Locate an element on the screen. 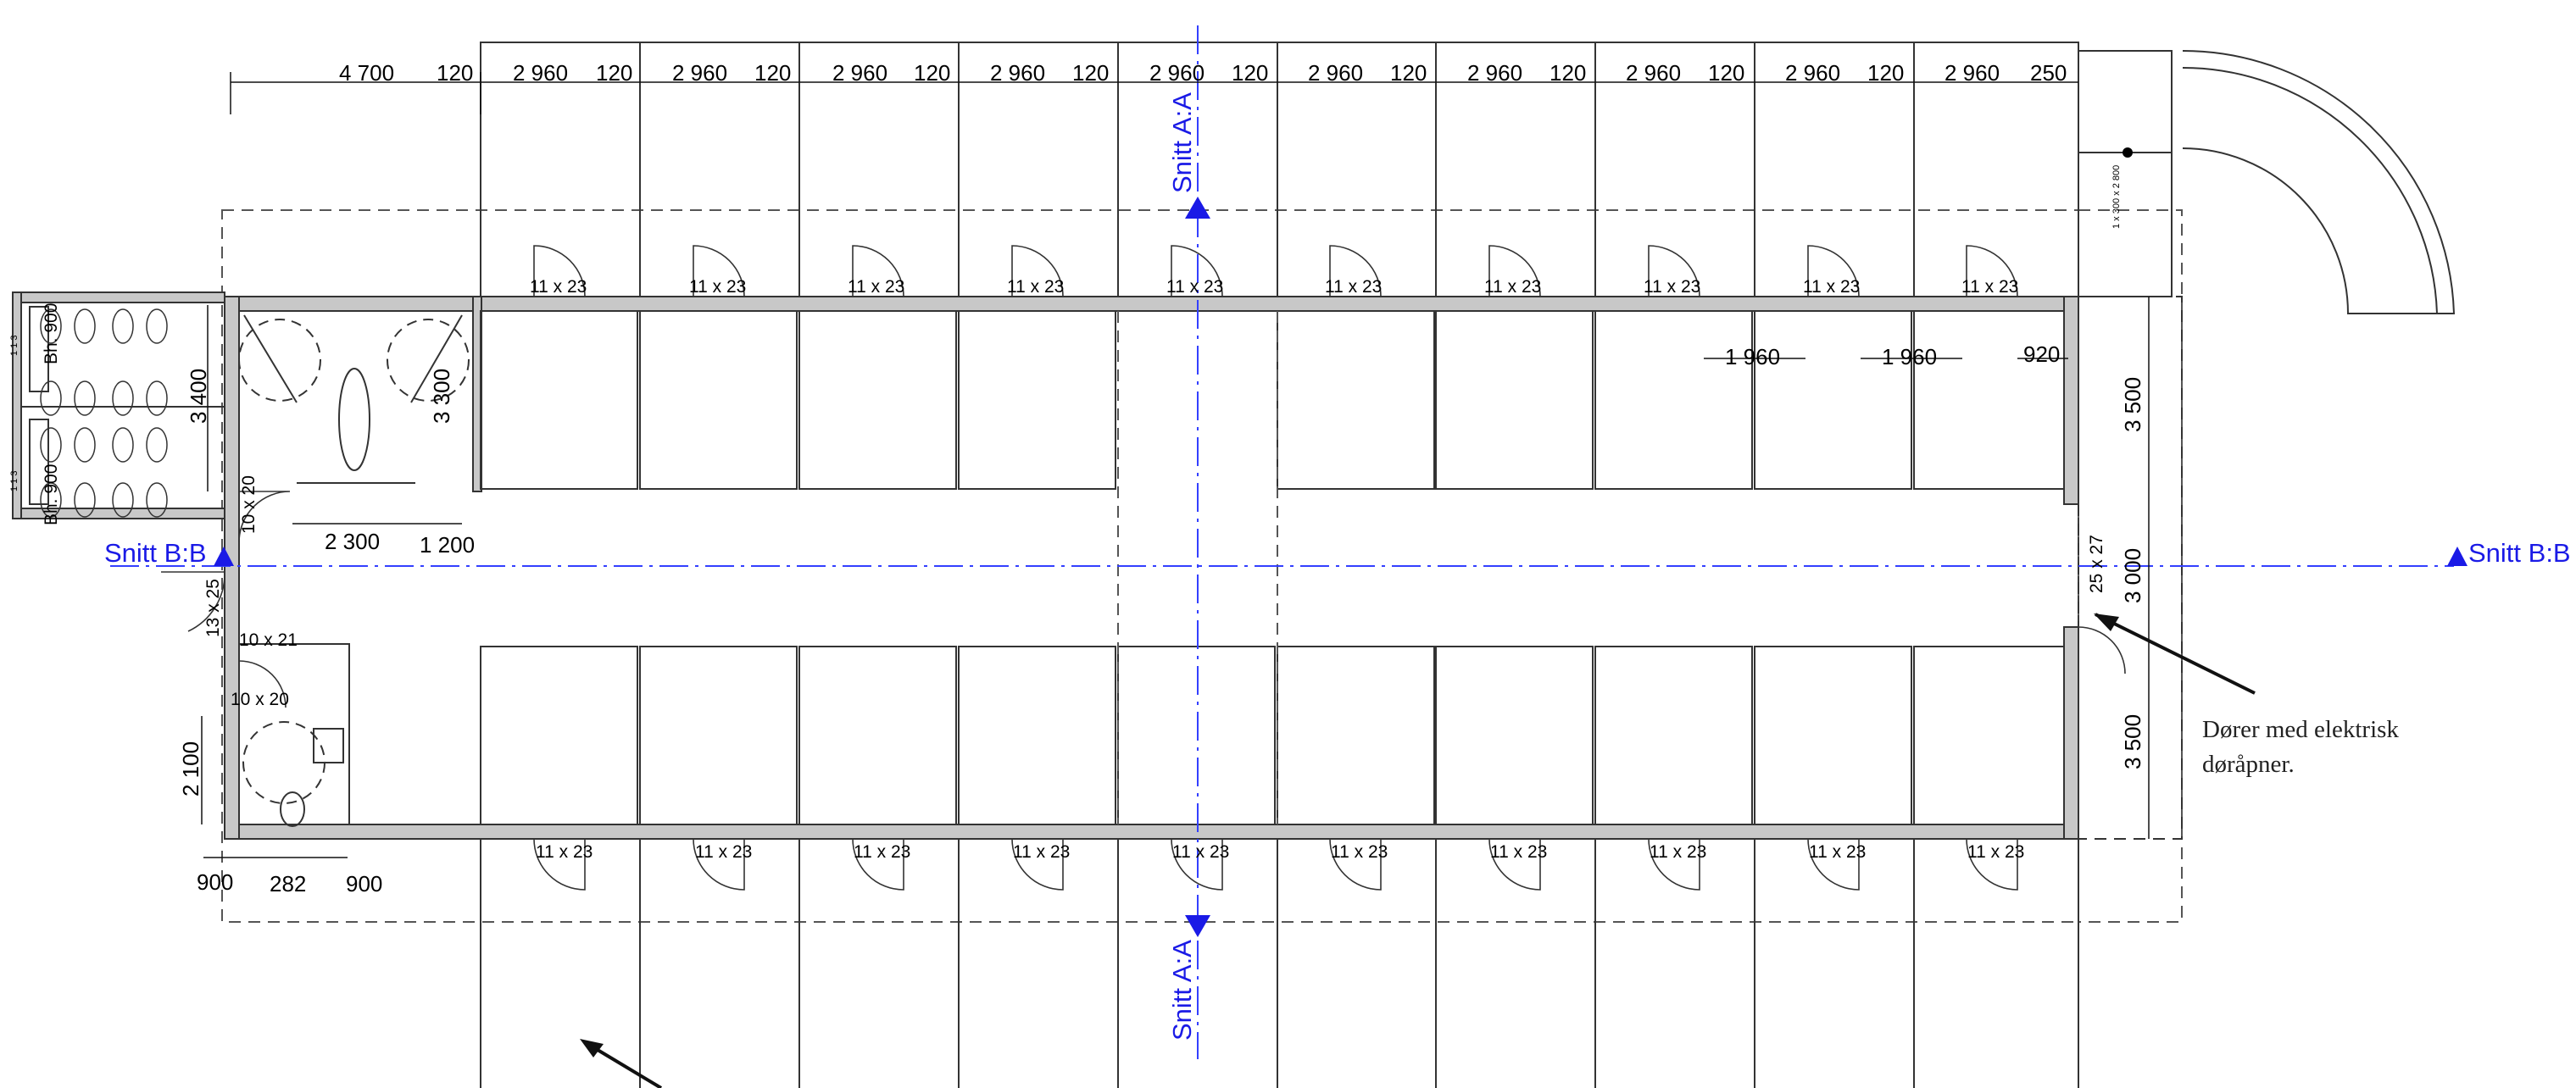 Image resolution: width=2576 pixels, height=1088 pixels. lower-arrowhead is located at coordinates (592, 1048).